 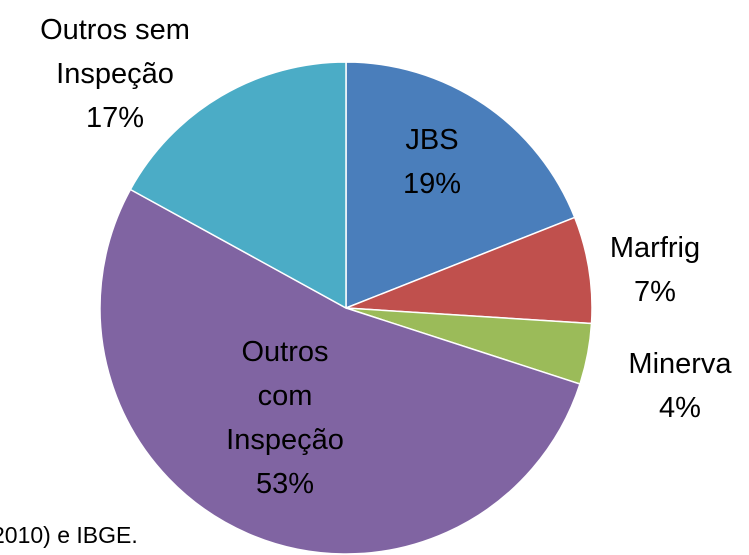 What do you see at coordinates (655, 292) in the screenshot?
I see `value-label: 7%` at bounding box center [655, 292].